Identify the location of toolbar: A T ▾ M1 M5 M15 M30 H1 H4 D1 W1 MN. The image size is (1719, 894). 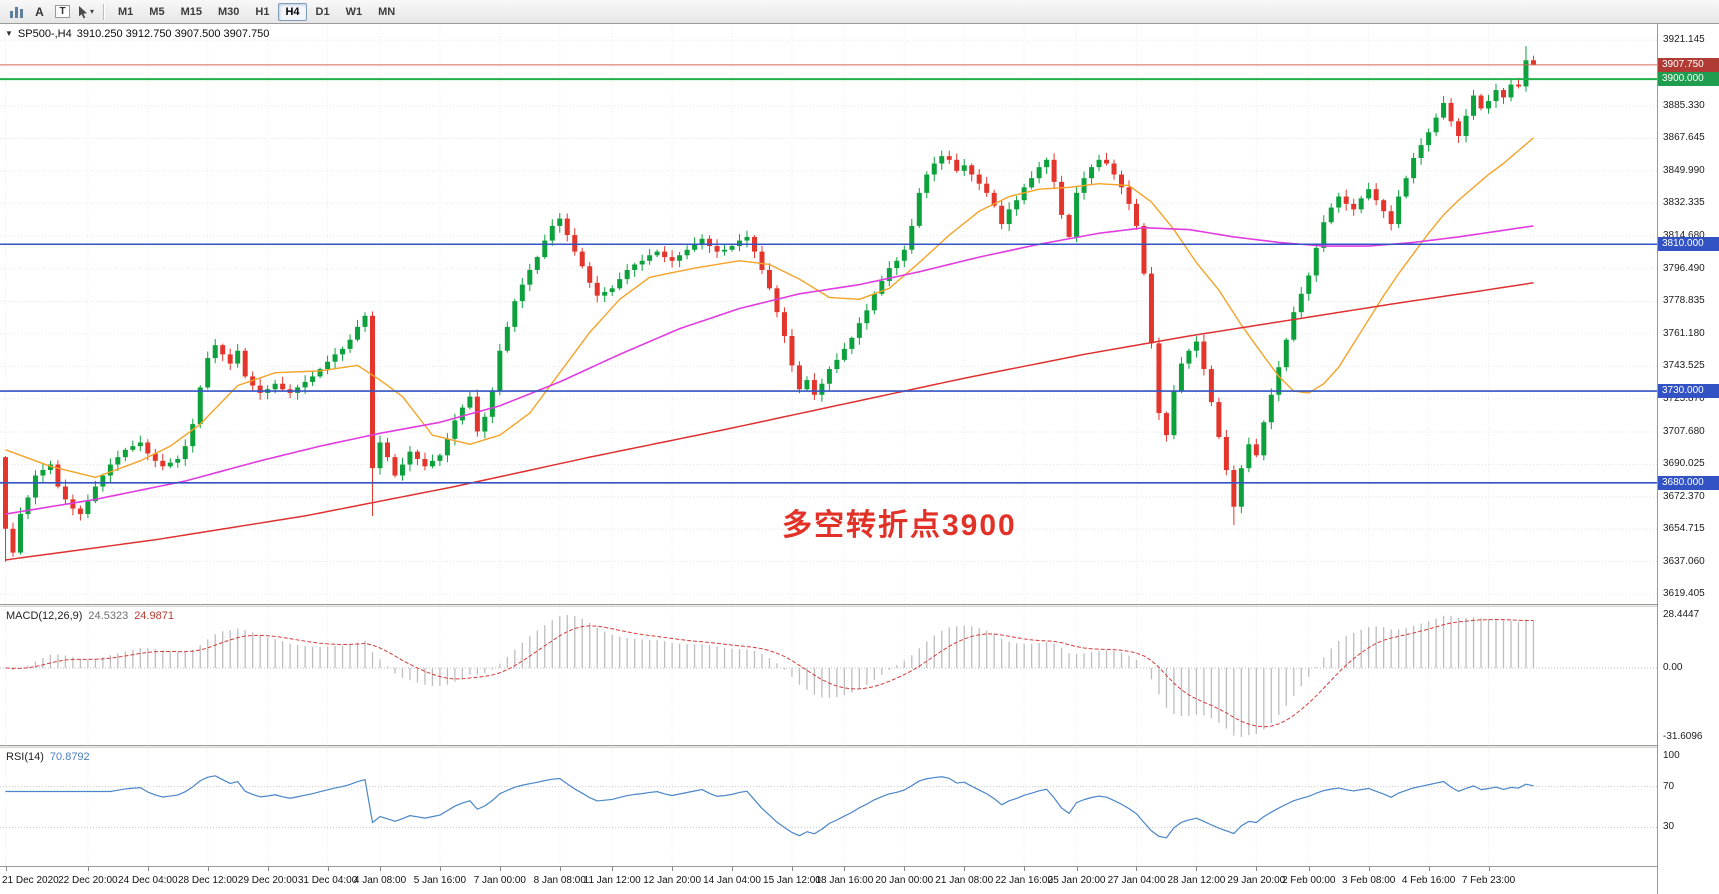
(859, 12).